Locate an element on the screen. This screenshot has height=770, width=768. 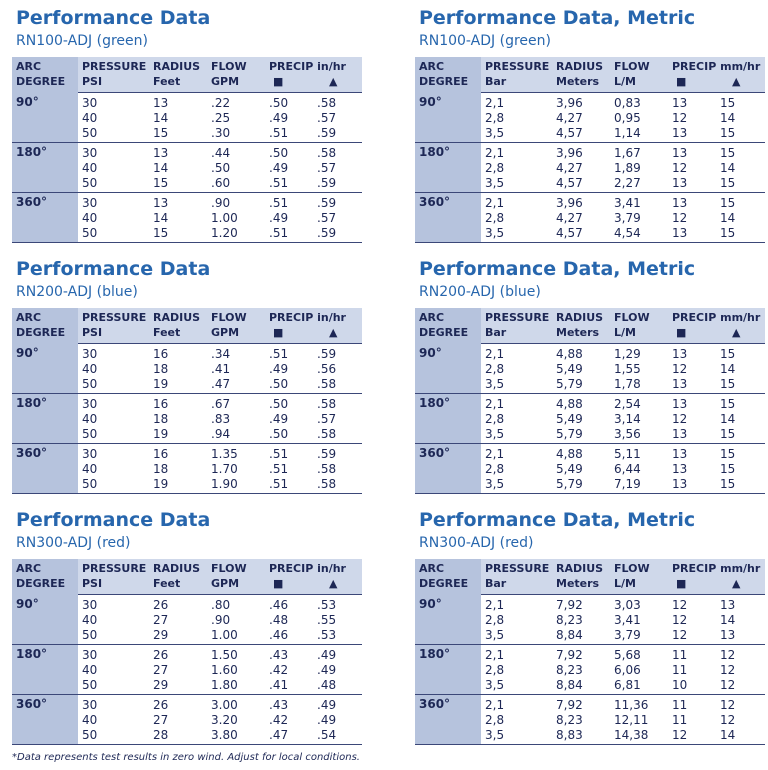
cell: 3.80 is located at coordinates (224, 735).